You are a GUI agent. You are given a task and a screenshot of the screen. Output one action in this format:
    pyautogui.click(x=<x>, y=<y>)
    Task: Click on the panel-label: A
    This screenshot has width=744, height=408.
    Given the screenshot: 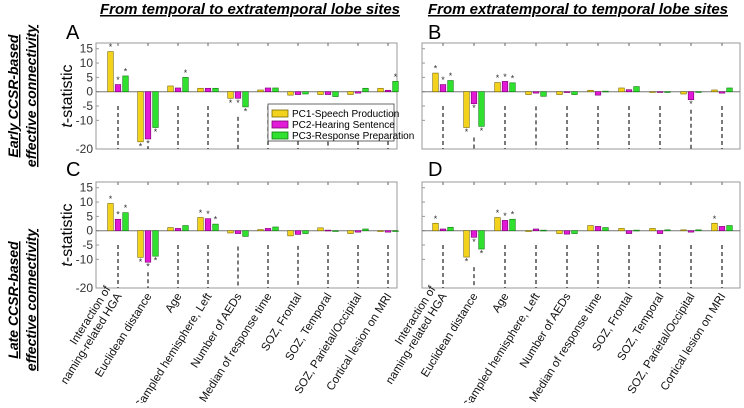 What is the action you would take?
    pyautogui.click(x=73, y=33)
    